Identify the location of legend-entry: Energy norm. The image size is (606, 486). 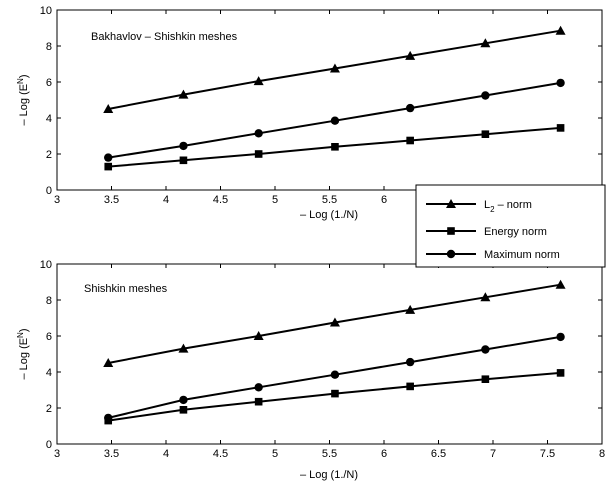
(486, 232).